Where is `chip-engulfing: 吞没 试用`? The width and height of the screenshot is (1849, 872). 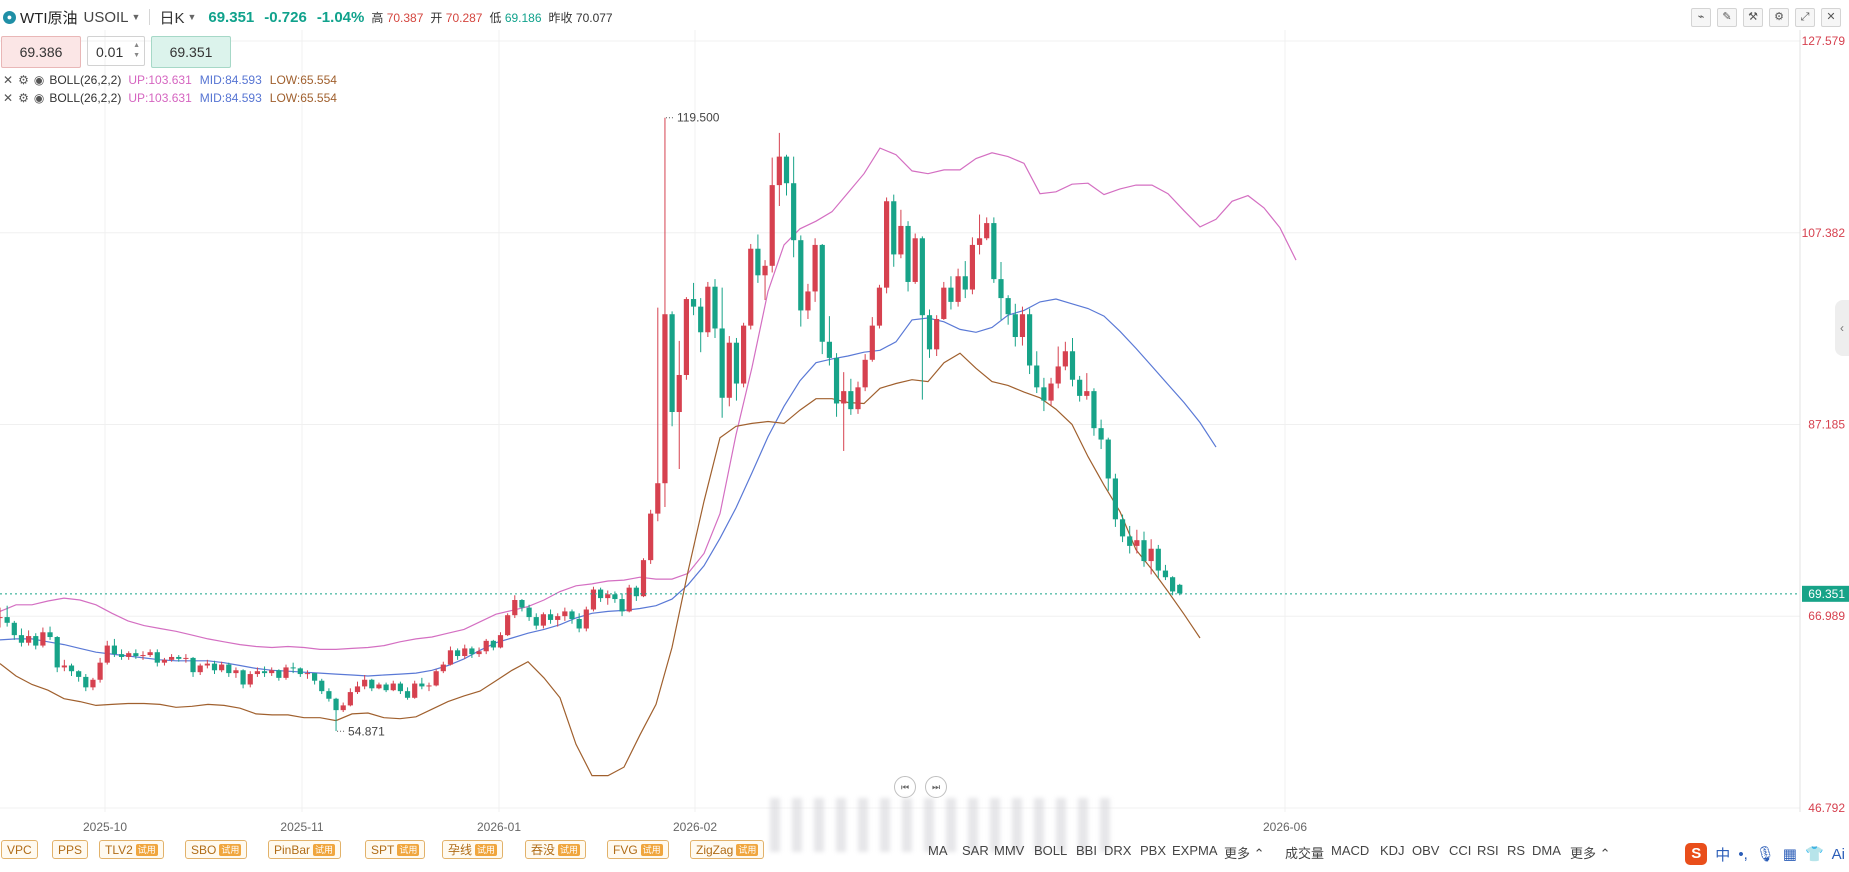
chip-engulfing: 吞没 试用 is located at coordinates (556, 849).